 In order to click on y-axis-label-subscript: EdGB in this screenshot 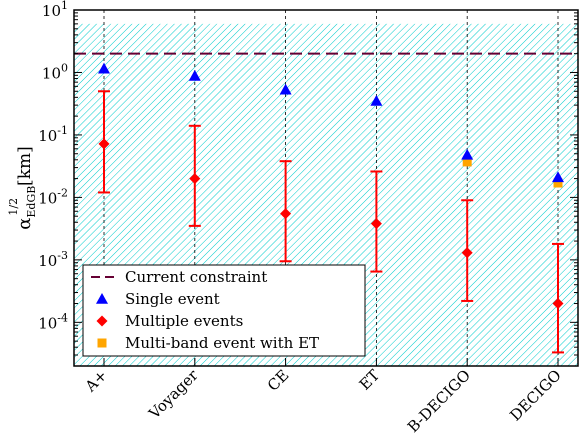, I will do `click(31, 202)`.